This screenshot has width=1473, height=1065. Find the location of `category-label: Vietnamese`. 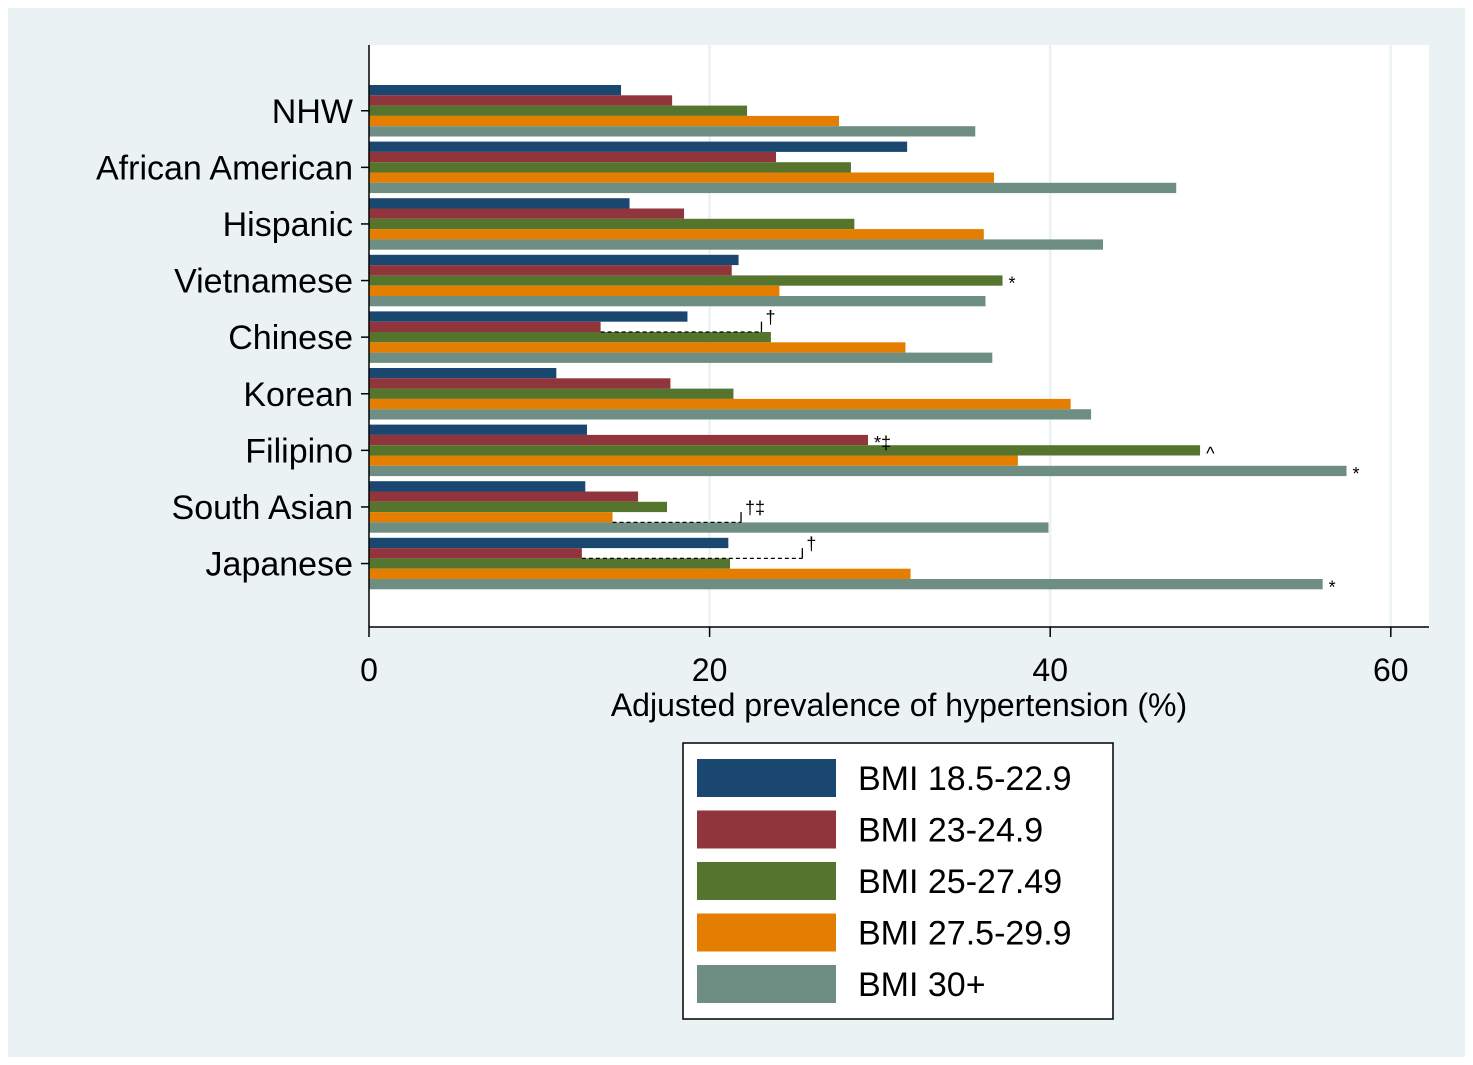

category-label: Vietnamese is located at coordinates (263, 282).